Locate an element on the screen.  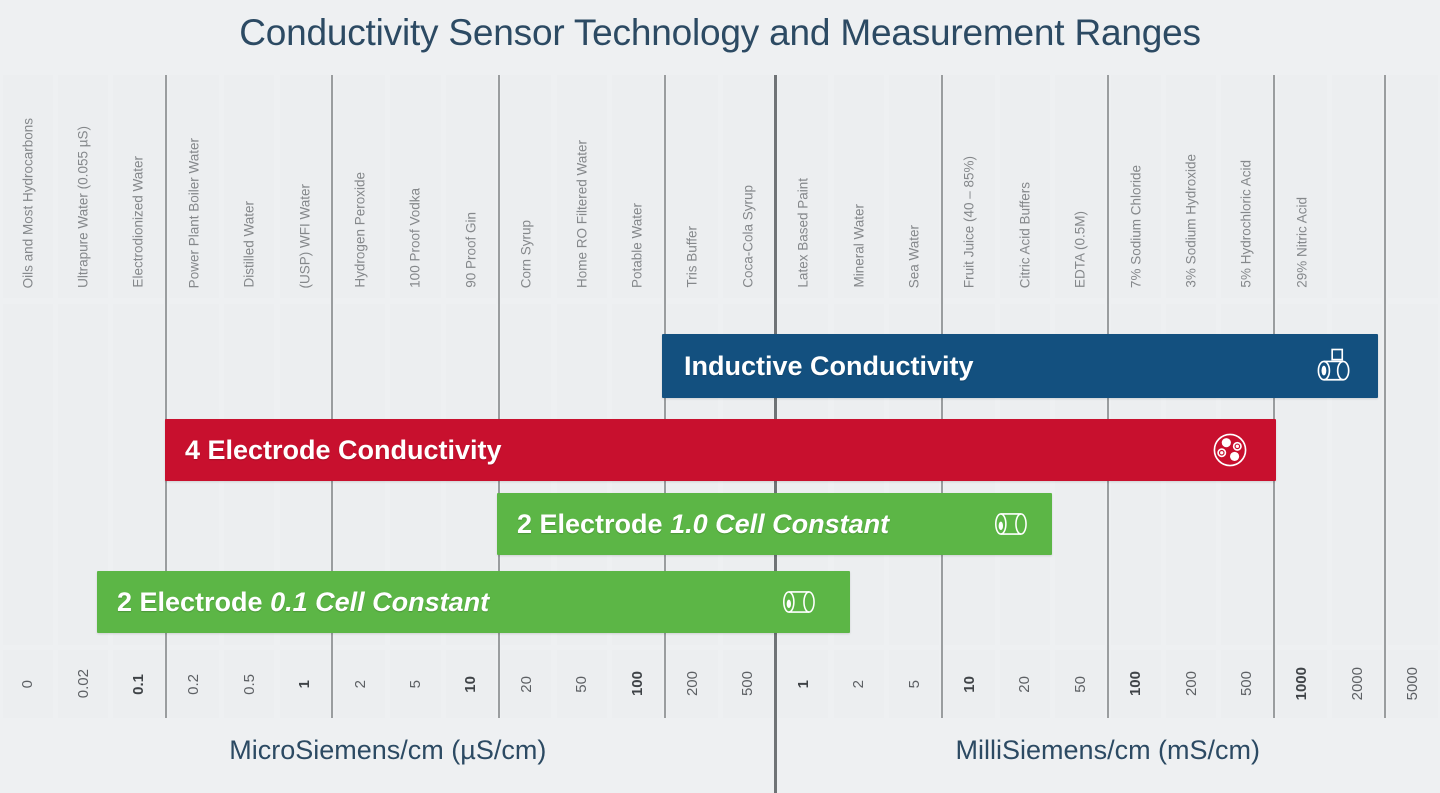
axis-tick-label: 2000 is located at coordinates (1357, 684).